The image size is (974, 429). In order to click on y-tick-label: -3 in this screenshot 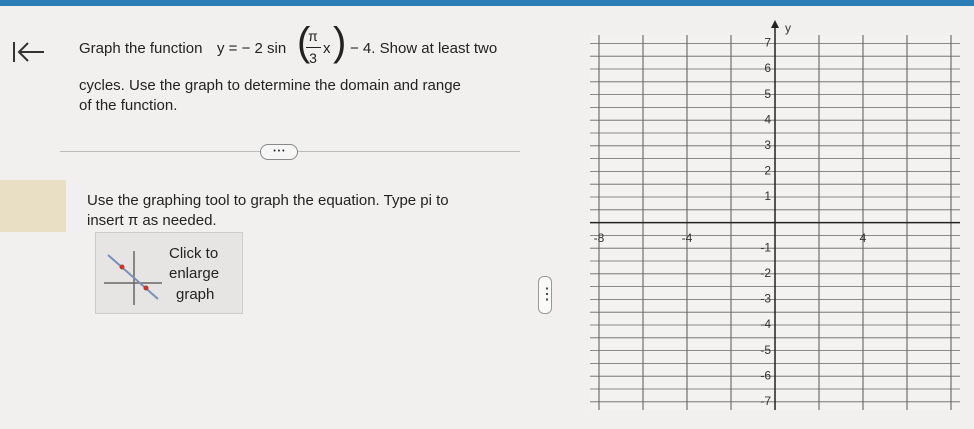, I will do `click(765, 299)`.